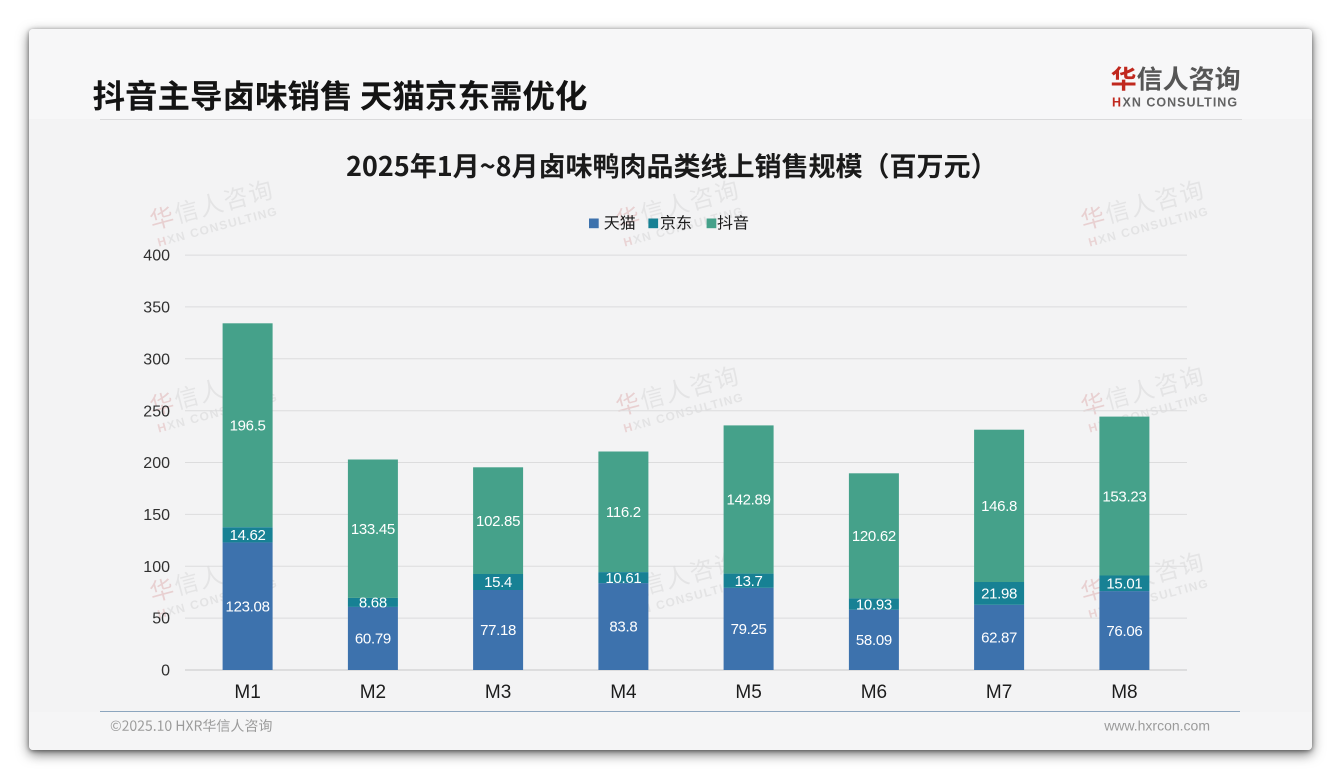 The height and width of the screenshot is (780, 1340). What do you see at coordinates (373, 692) in the screenshot?
I see `svg-text: M2` at bounding box center [373, 692].